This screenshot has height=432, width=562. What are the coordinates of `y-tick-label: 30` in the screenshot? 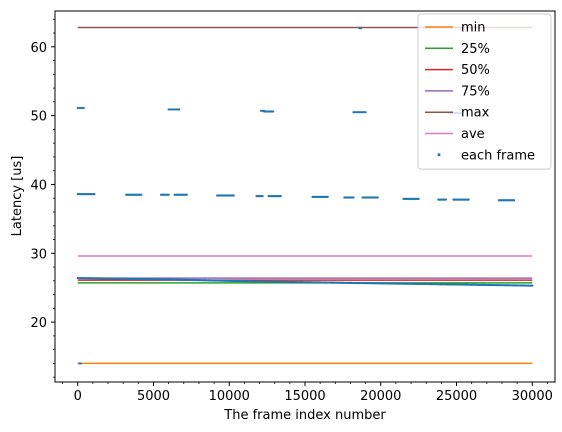 It's located at (38, 254).